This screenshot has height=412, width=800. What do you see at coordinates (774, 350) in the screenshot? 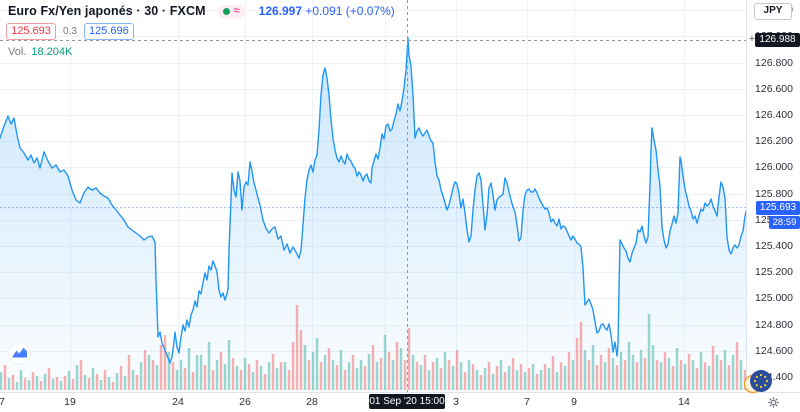
I see `price-axis-label: 124.600` at bounding box center [774, 350].